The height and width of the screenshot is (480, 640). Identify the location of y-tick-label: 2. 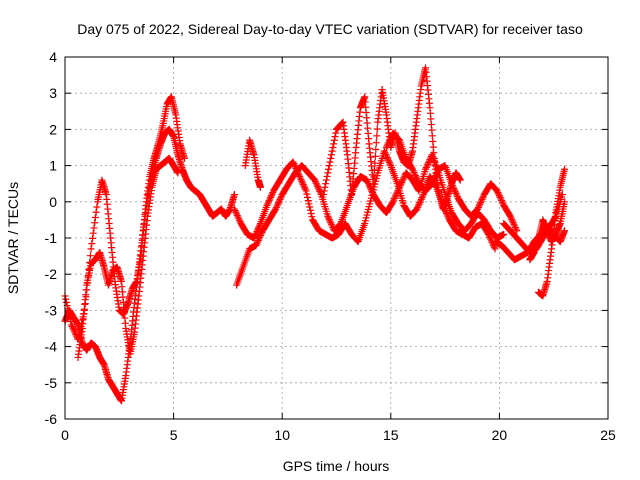
(53, 129).